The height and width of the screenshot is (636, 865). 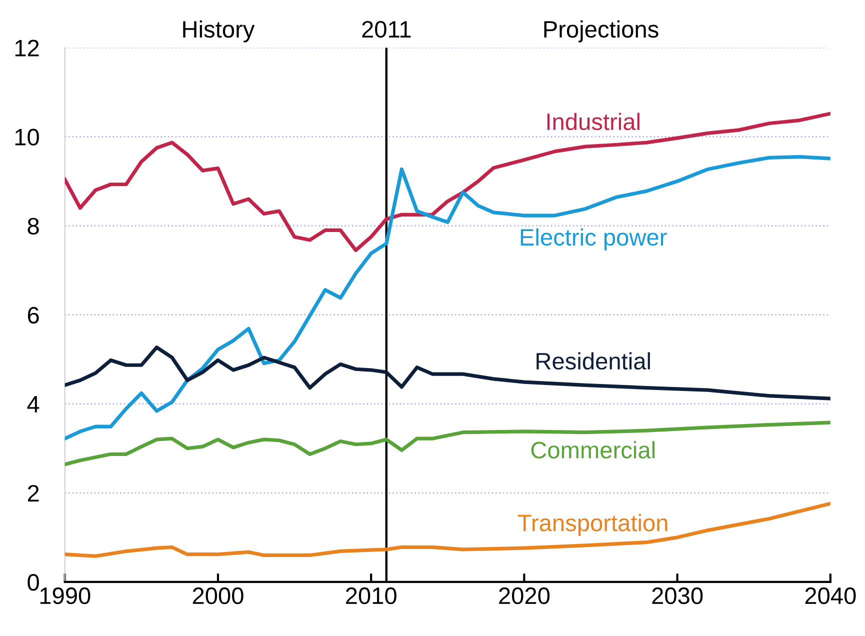 What do you see at coordinates (218, 595) in the screenshot?
I see `x-tick-label: 2000` at bounding box center [218, 595].